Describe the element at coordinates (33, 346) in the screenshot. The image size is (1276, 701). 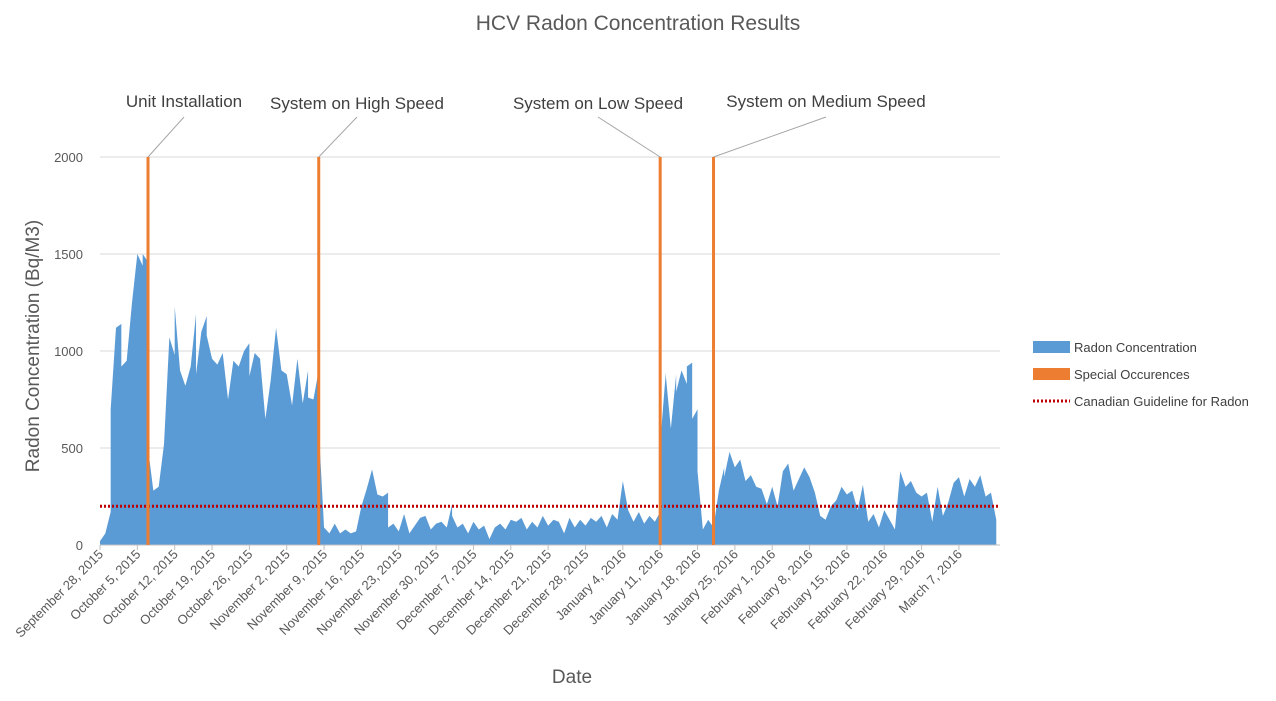
I see `y-axis-title: Radon Concentration (Bq/M3)` at that location.